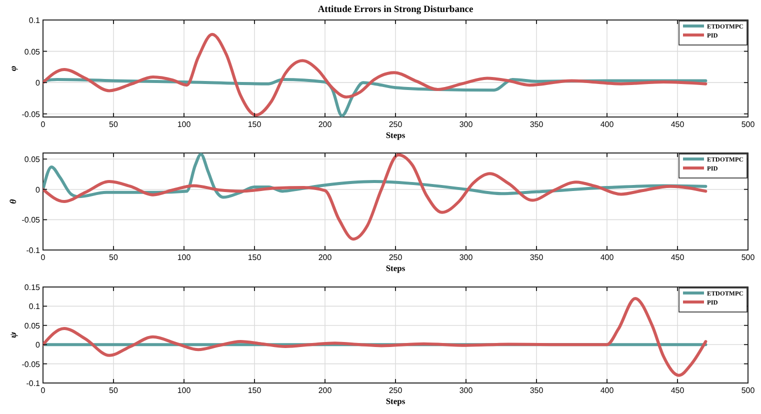 This screenshot has height=414, width=761. What do you see at coordinates (13, 334) in the screenshot?
I see `y-axis-title: ψ` at bounding box center [13, 334].